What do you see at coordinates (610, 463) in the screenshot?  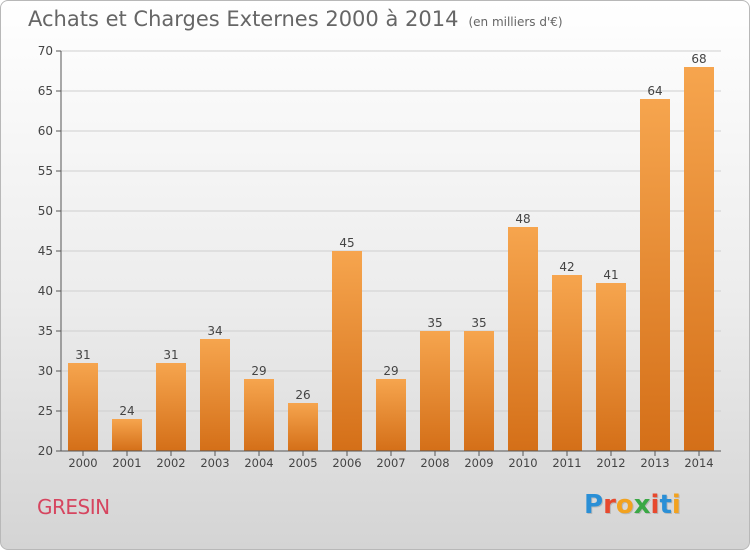 I see `x-tick-label: 2012` at bounding box center [610, 463].